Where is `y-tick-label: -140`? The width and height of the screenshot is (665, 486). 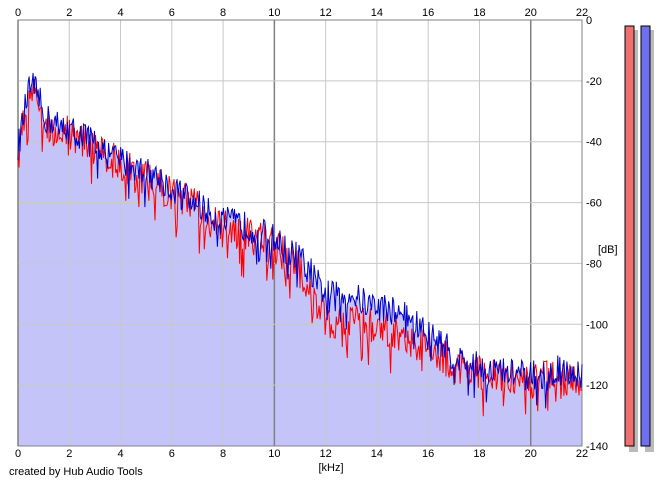
y-tick-label: -140 is located at coordinates (597, 447).